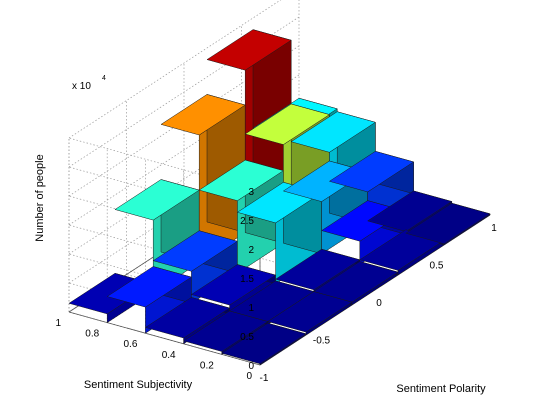  I want to click on z-tick-label: 0.5, so click(247, 337).